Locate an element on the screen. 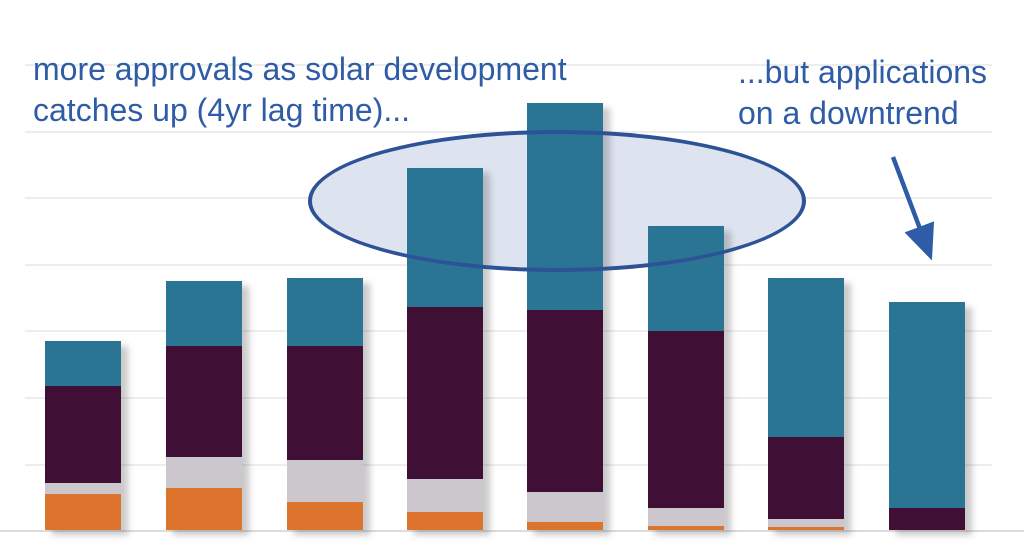 The height and width of the screenshot is (555, 1024). bar-7-segment-purple is located at coordinates (806, 478).